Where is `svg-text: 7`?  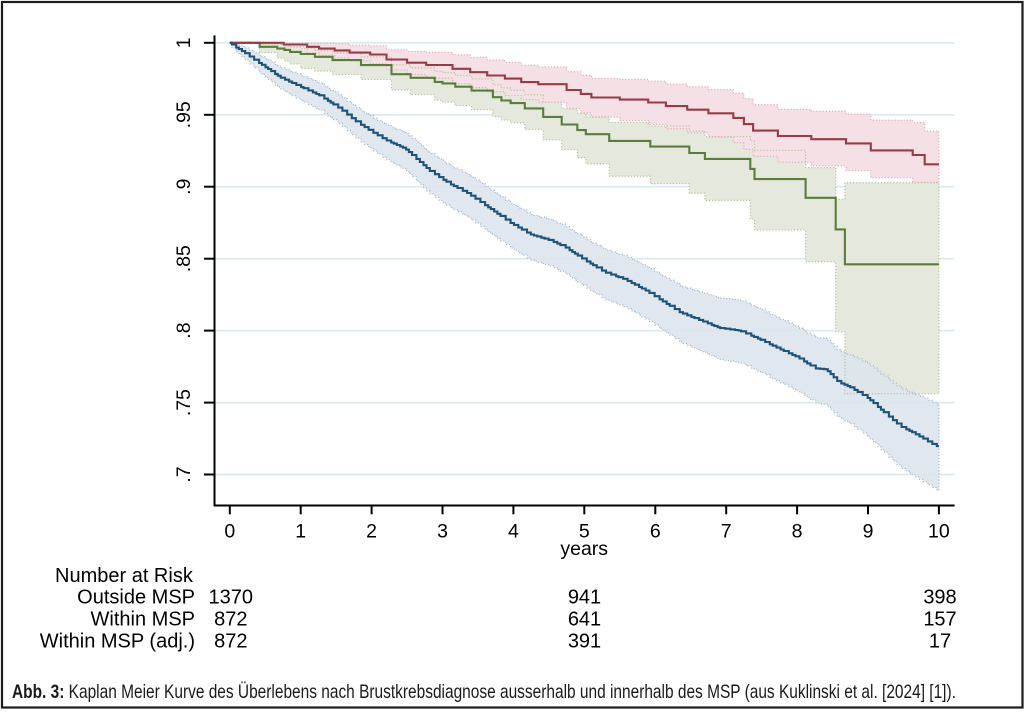
svg-text: 7 is located at coordinates (726, 531).